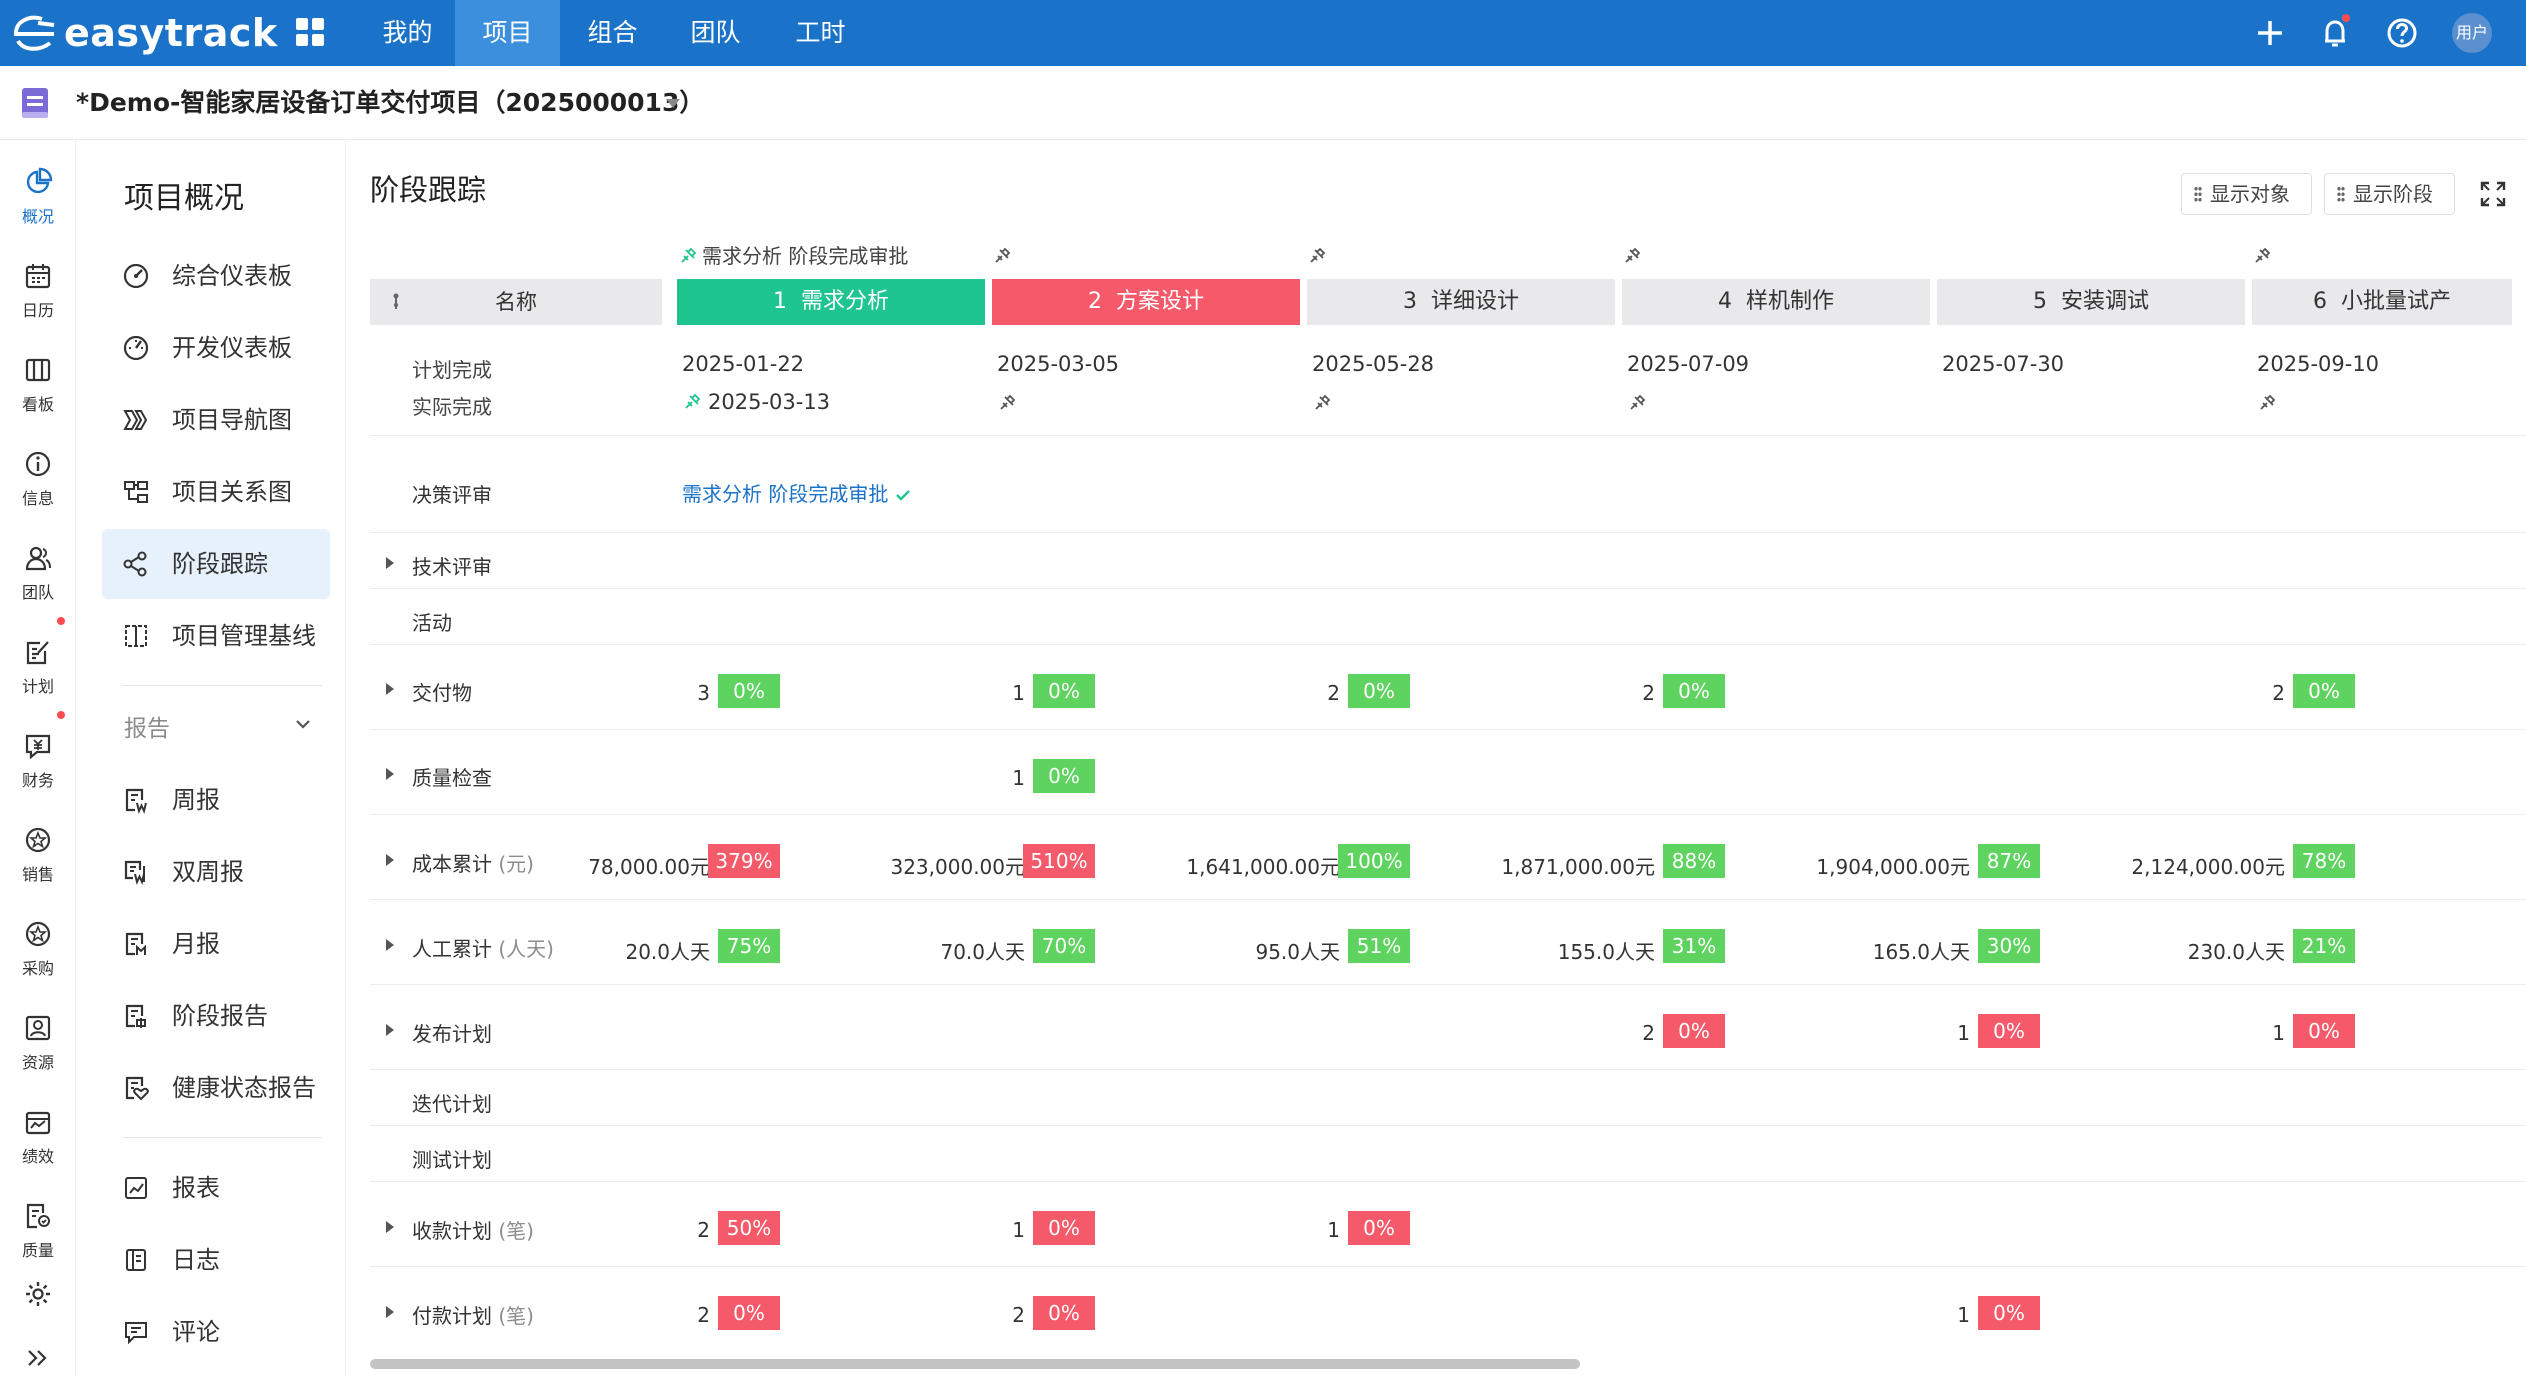 The height and width of the screenshot is (1377, 2526). What do you see at coordinates (2389, 194) in the screenshot?
I see `show-stages-button: 显示阶段` at bounding box center [2389, 194].